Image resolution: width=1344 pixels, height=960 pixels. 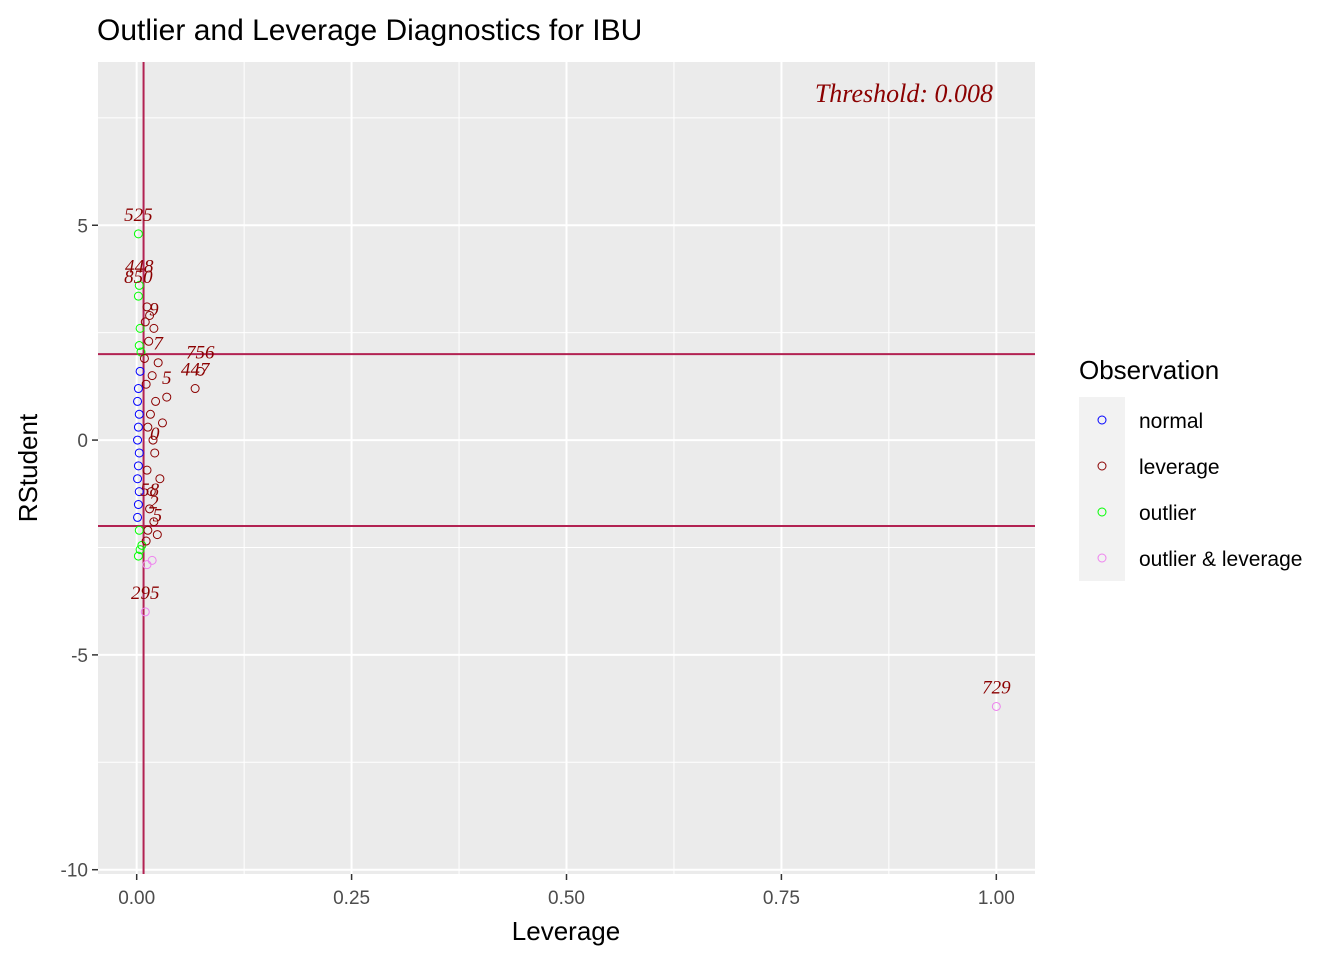 What do you see at coordinates (158, 344) in the screenshot?
I see `point-label: 7` at bounding box center [158, 344].